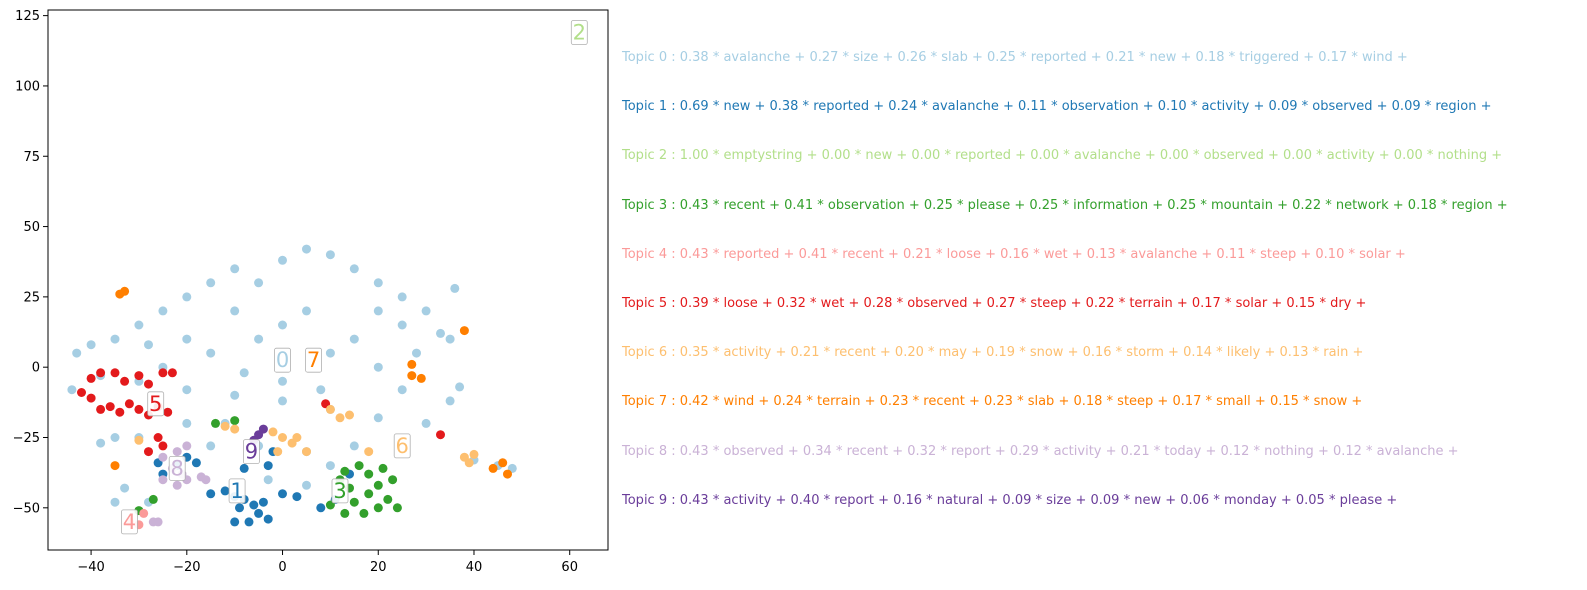  Describe the element at coordinates (282, 567) in the screenshot. I see `x-tick-label: 0` at that location.